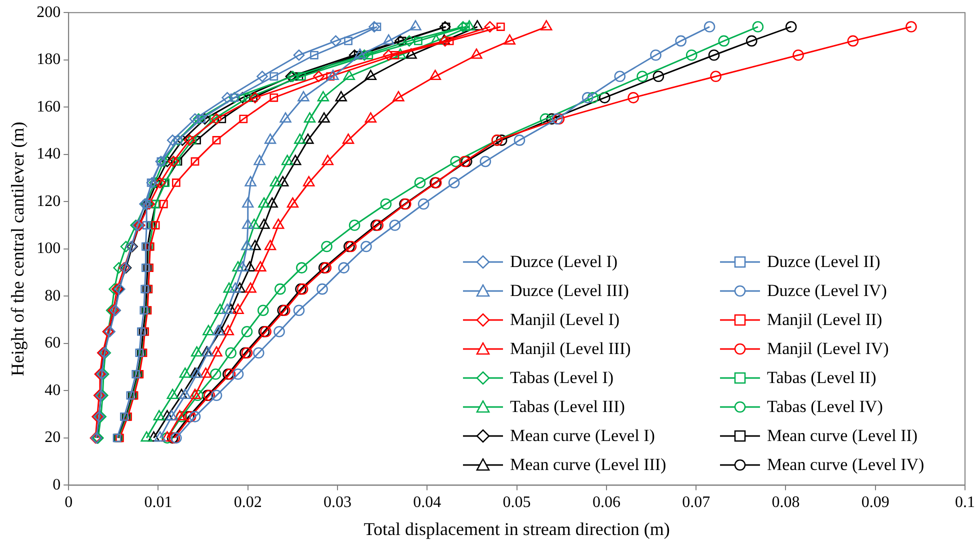  What do you see at coordinates (570, 348) in the screenshot?
I see `legend-label: Manjil (Level III)` at bounding box center [570, 348].